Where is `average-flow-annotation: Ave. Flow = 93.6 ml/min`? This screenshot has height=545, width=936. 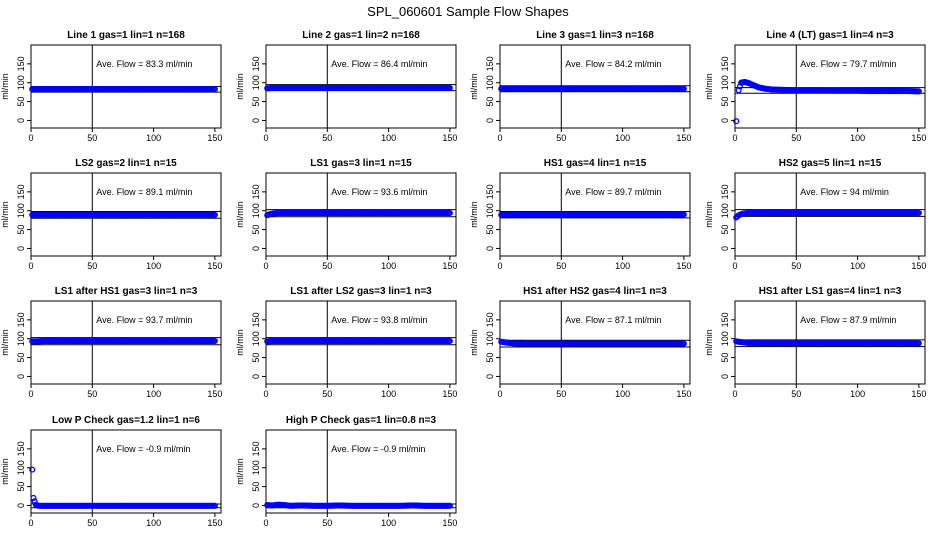 average-flow-annotation: Ave. Flow = 93.6 ml/min is located at coordinates (379, 192).